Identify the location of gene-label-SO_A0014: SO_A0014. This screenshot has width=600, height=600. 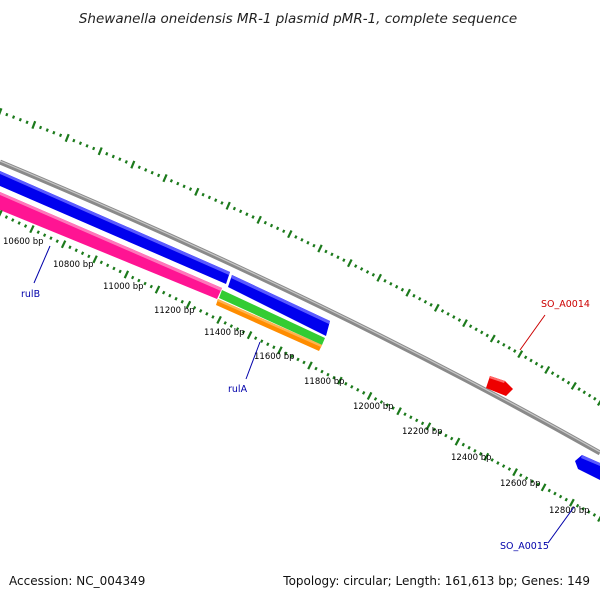
(565, 304).